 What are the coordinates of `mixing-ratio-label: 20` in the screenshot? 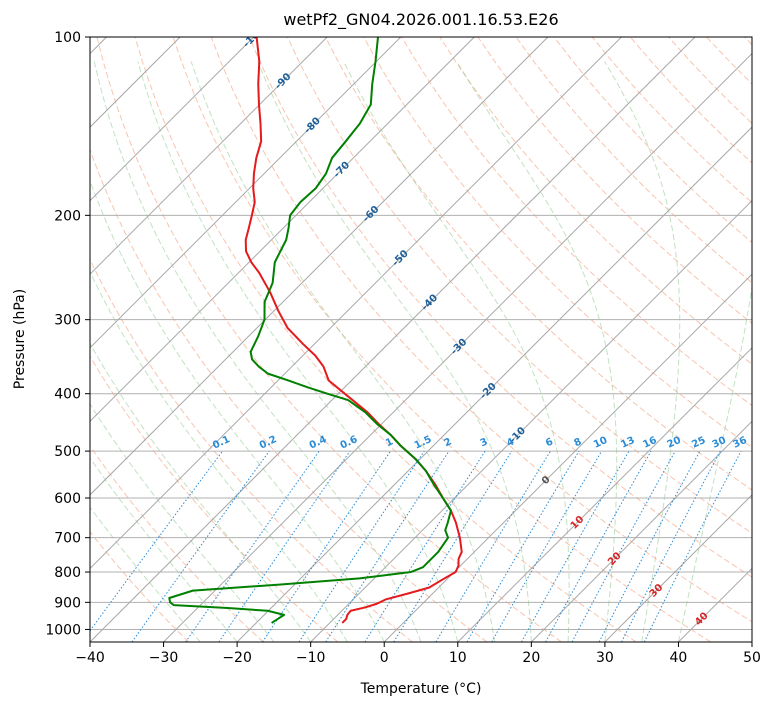 It's located at (674, 443).